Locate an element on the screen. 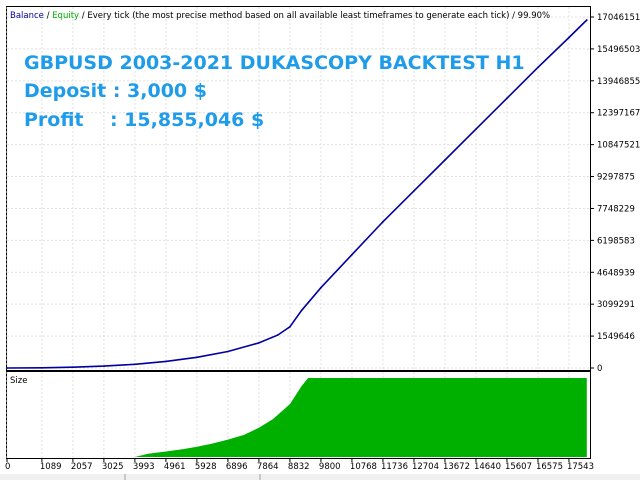  x-tick-label: 6896 is located at coordinates (237, 467).